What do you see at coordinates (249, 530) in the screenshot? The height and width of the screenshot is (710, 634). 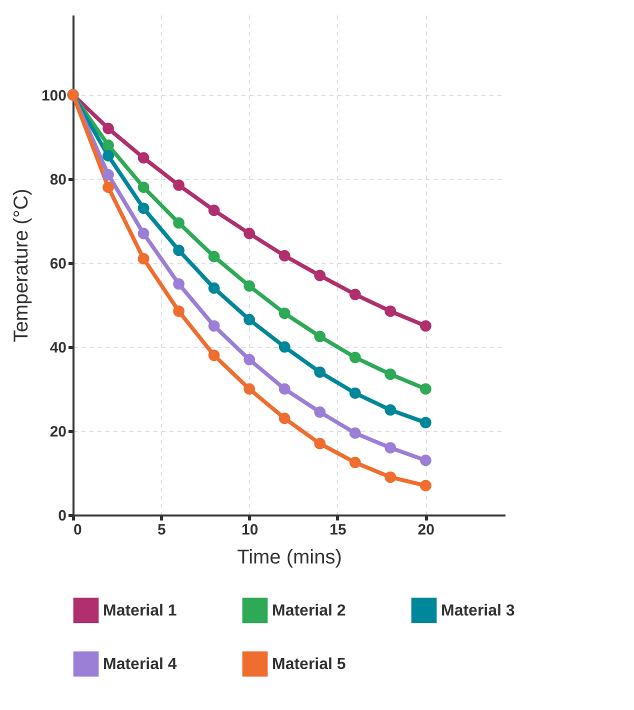 I see `x-tick-label: 10` at bounding box center [249, 530].